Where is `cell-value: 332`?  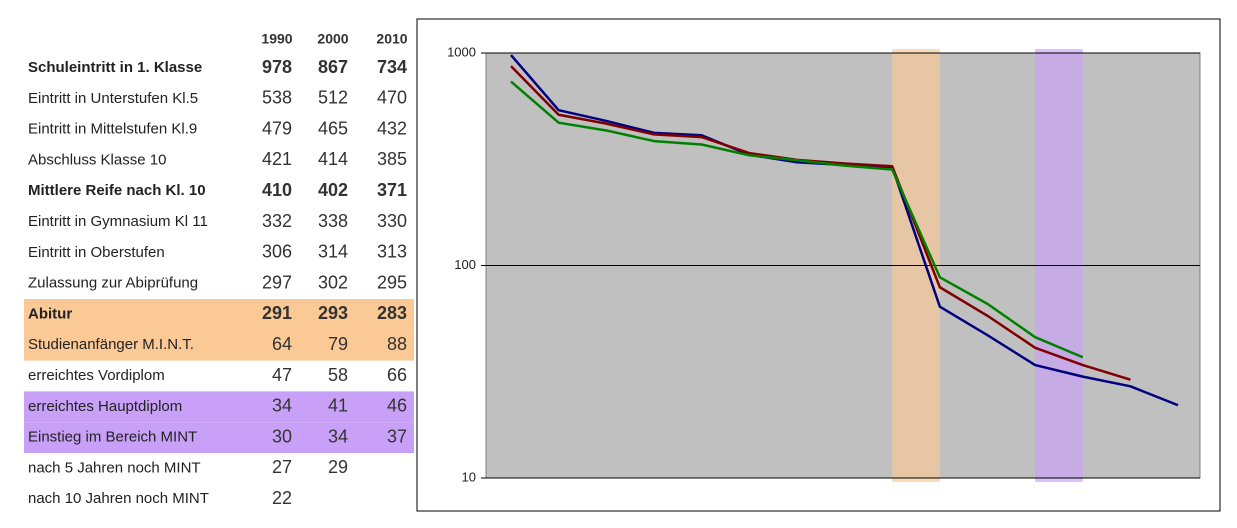 cell-value: 332 is located at coordinates (277, 221).